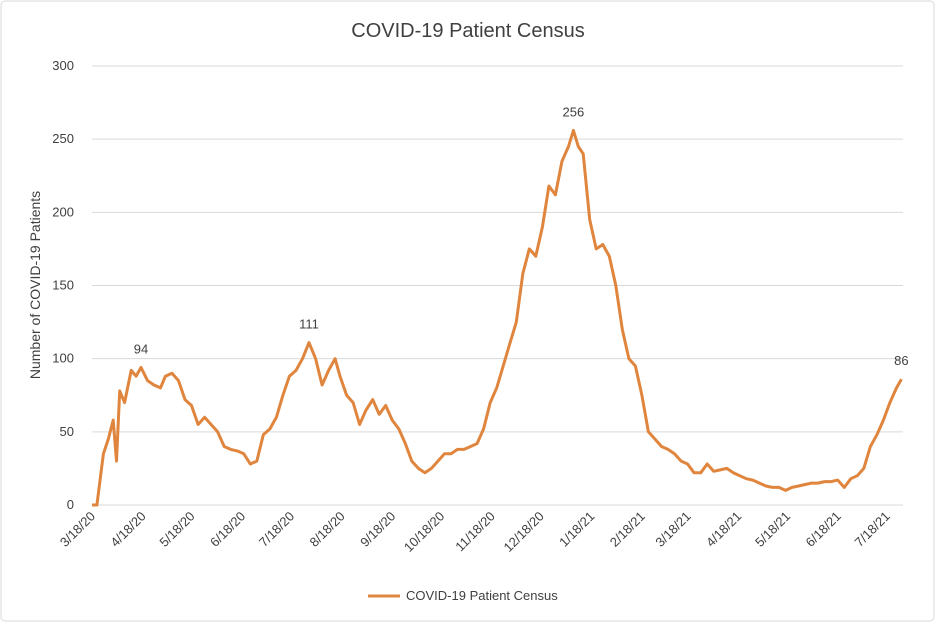  What do you see at coordinates (63, 138) in the screenshot?
I see `y-tick-label: 250` at bounding box center [63, 138].